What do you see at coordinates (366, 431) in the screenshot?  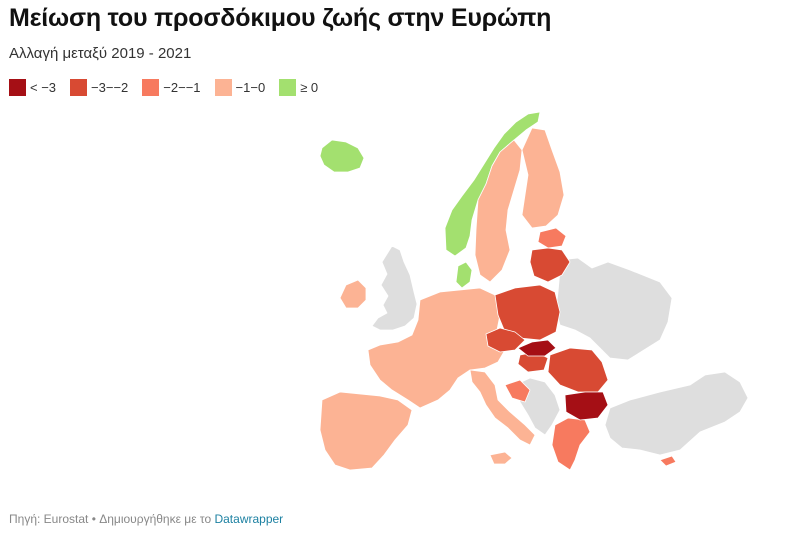 I see `country-iberia` at bounding box center [366, 431].